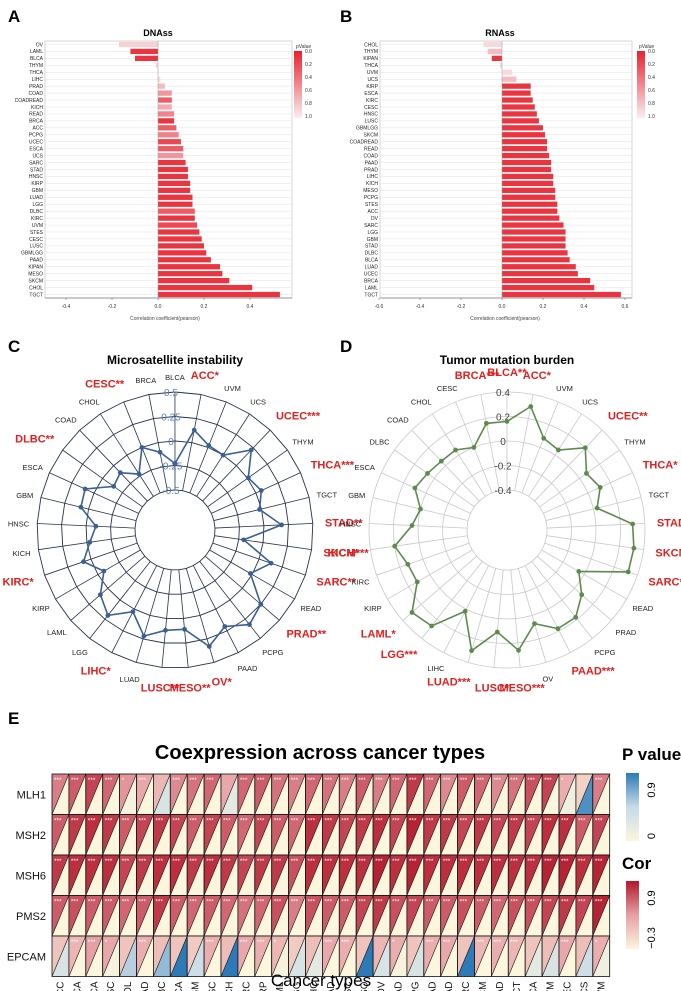 This screenshot has width=681, height=991. I want to click on category-label: ACC, so click(372, 212).